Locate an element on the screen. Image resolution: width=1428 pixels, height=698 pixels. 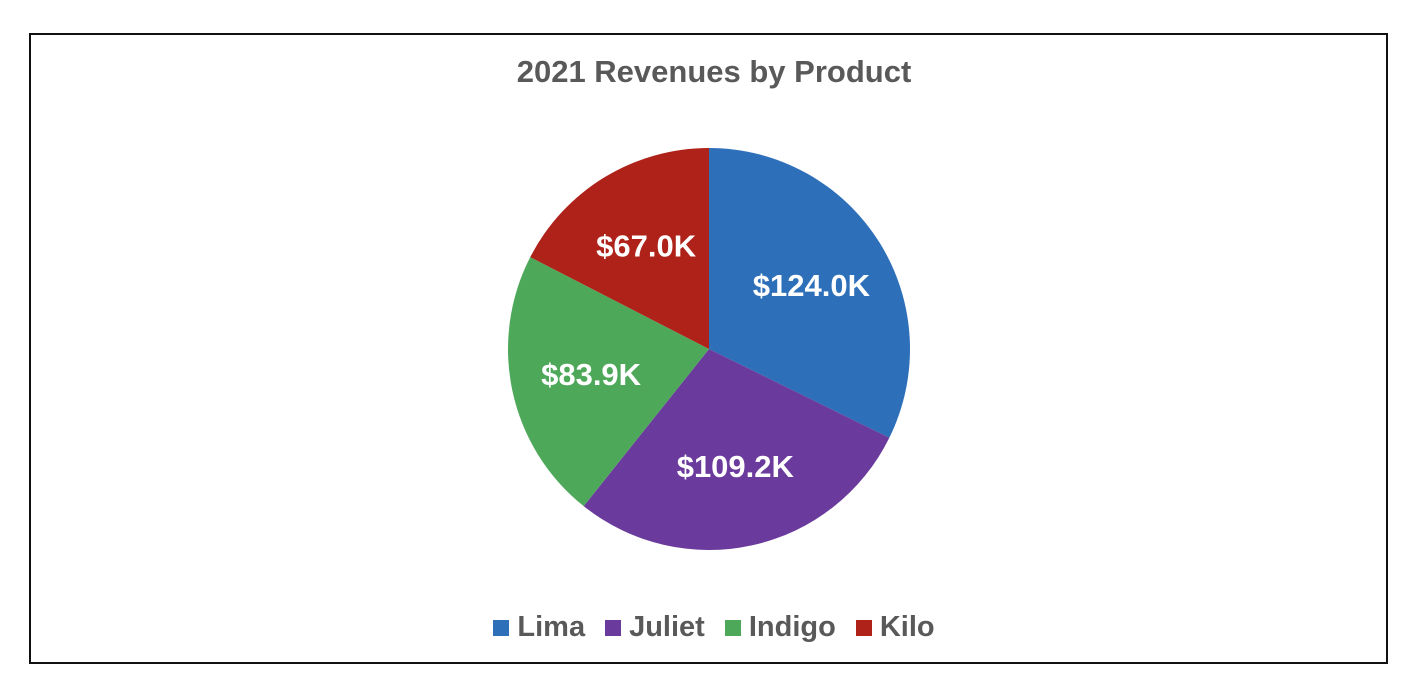
legend-label-kilo: Kilo is located at coordinates (907, 627).